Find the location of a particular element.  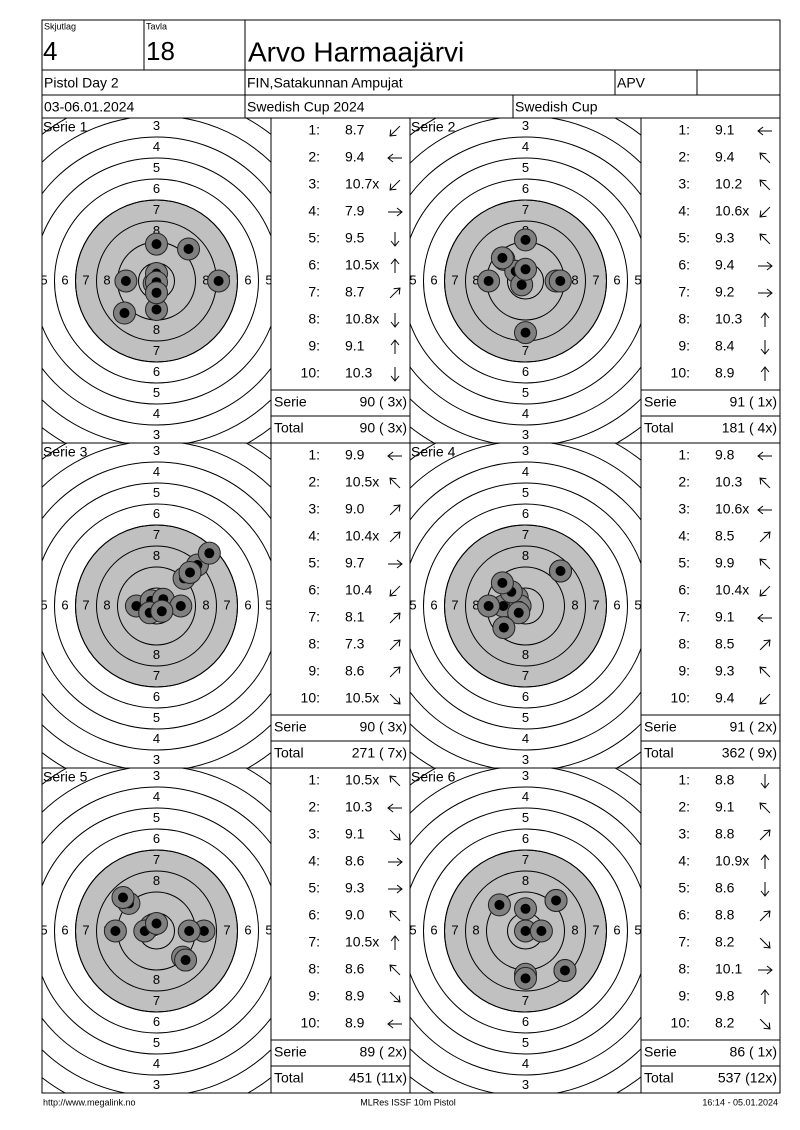

serie-total: 89 ( 2x) is located at coordinates (383, 1052).